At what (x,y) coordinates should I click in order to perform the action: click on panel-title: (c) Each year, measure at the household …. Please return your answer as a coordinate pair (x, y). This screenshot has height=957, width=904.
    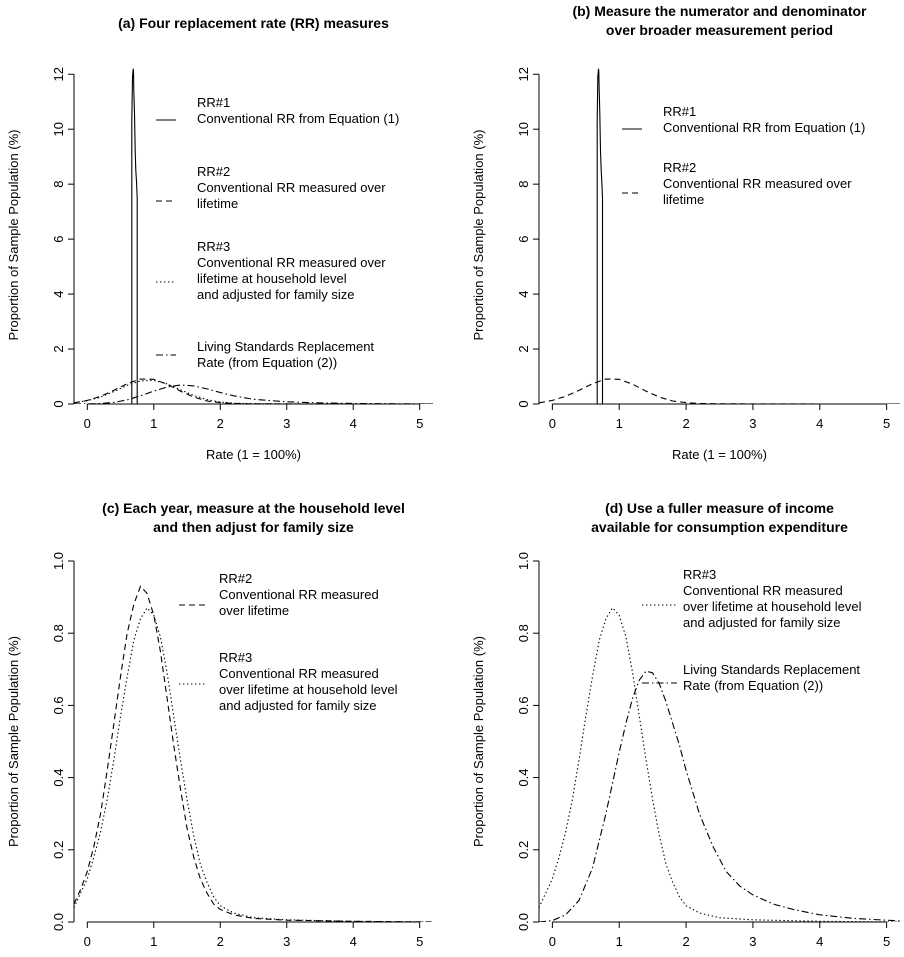
    Looking at the image, I should click on (253, 508).